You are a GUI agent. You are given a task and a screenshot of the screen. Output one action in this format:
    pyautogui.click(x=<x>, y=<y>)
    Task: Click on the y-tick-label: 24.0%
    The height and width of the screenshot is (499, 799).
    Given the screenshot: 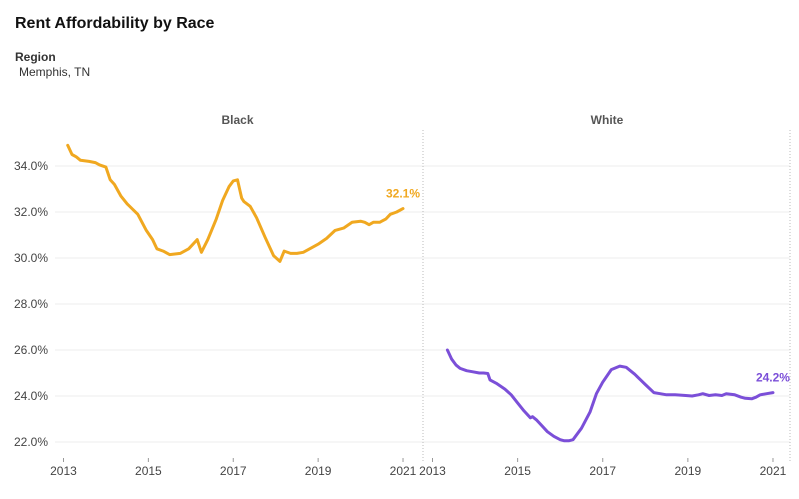 What is the action you would take?
    pyautogui.click(x=31, y=396)
    